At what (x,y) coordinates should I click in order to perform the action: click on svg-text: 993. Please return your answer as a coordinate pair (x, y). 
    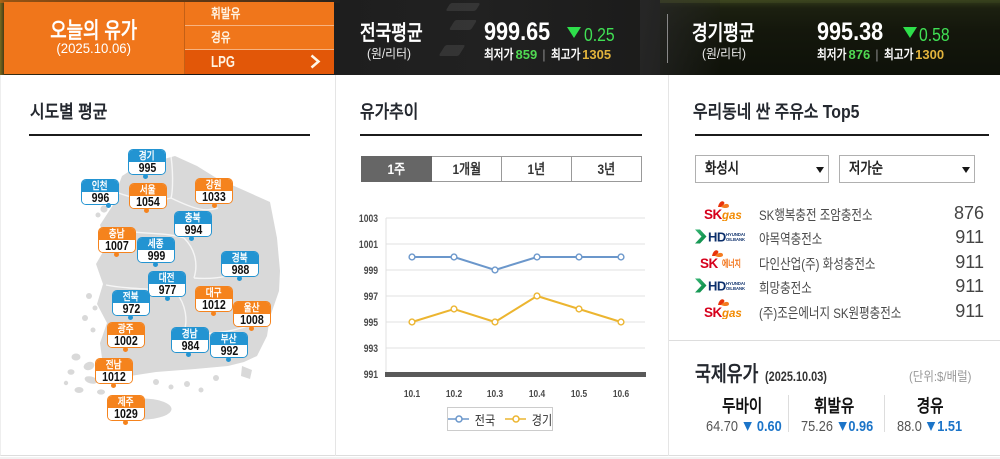
    Looking at the image, I should click on (371, 349).